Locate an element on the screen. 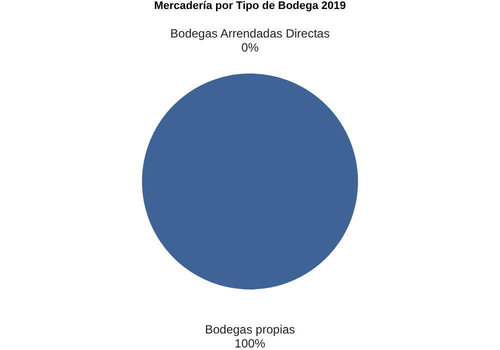 The height and width of the screenshot is (350, 500). chart-title: Mercadería por Tipo de Bodega 2019 is located at coordinates (250, 6).